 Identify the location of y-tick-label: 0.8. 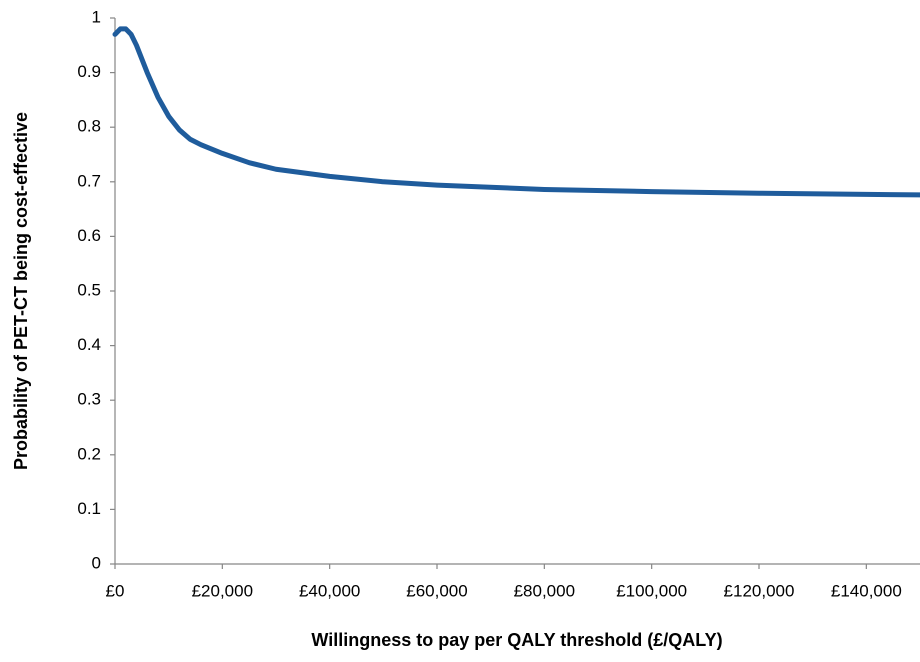
(89, 126).